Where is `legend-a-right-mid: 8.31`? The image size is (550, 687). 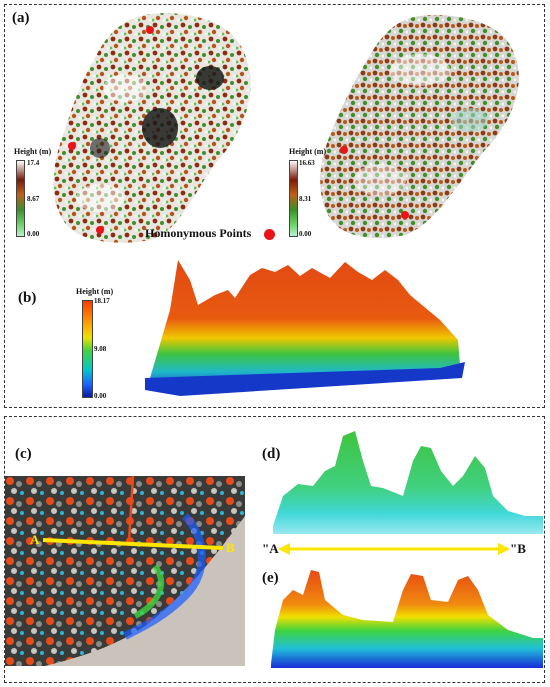 legend-a-right-mid: 8.31 is located at coordinates (305, 199).